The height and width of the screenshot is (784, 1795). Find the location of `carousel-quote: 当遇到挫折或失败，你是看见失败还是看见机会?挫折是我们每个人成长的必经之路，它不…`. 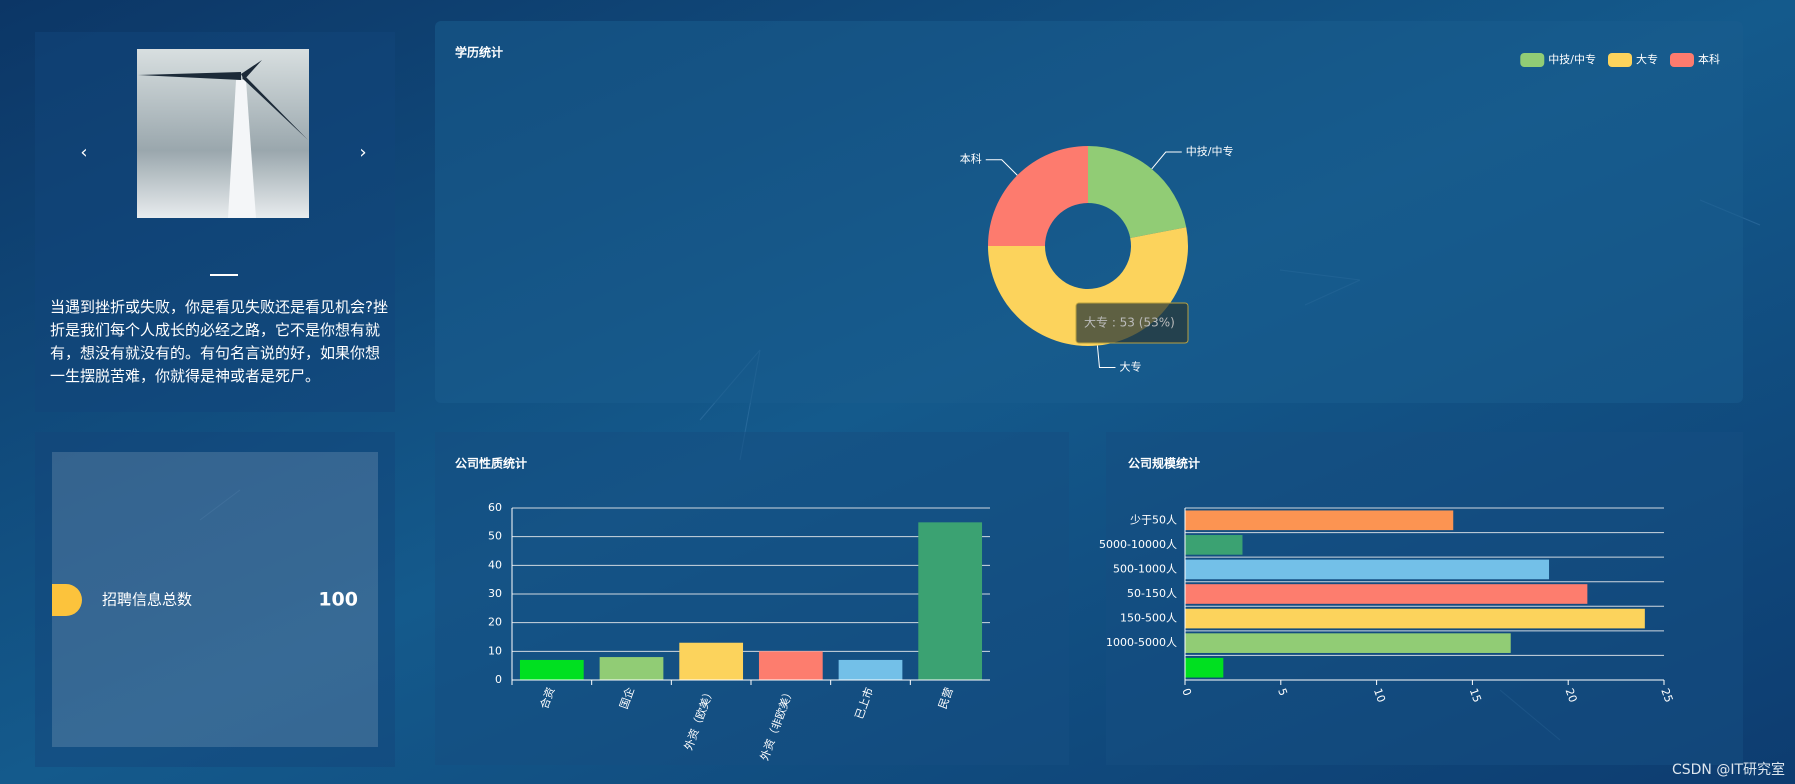

carousel-quote: 当遇到挫折或失败，你是看见失败还是看见机会?挫折是我们每个人成长的必经之路，它不… is located at coordinates (219, 341).